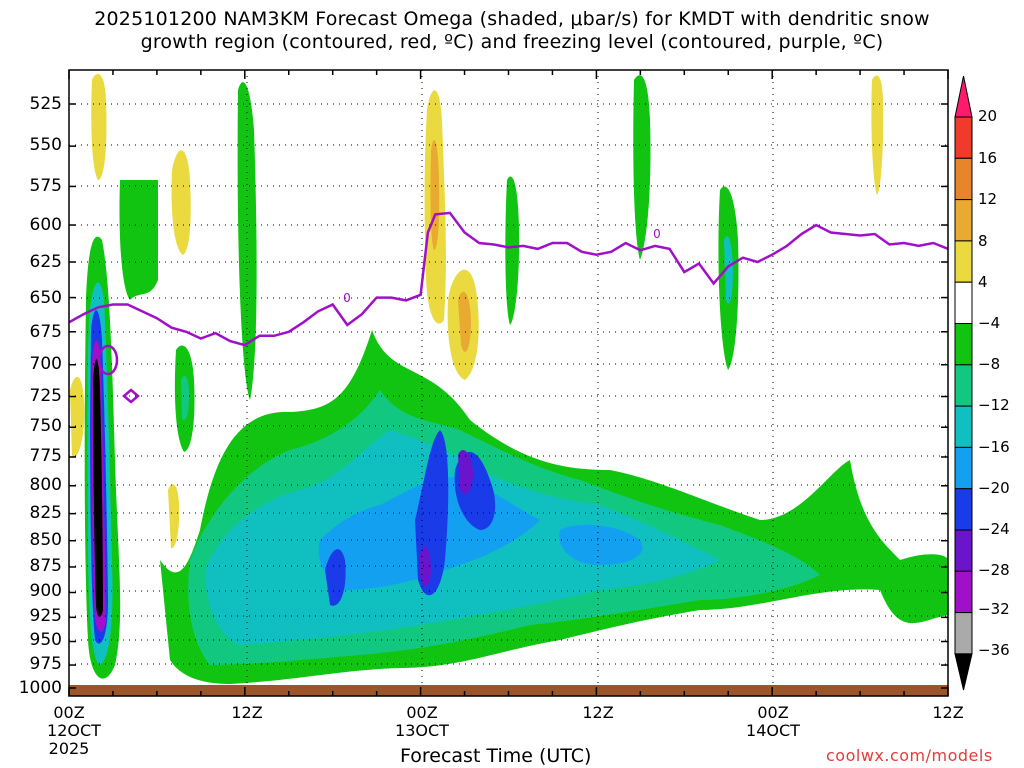 The width and height of the screenshot is (1024, 768). Describe the element at coordinates (247, 241) in the screenshot. I see `omega-streak-a` at that location.